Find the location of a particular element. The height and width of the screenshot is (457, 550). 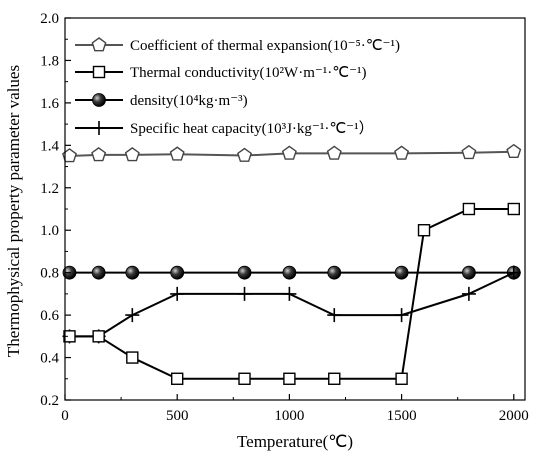

x-tick-label: 0 is located at coordinates (65, 416).